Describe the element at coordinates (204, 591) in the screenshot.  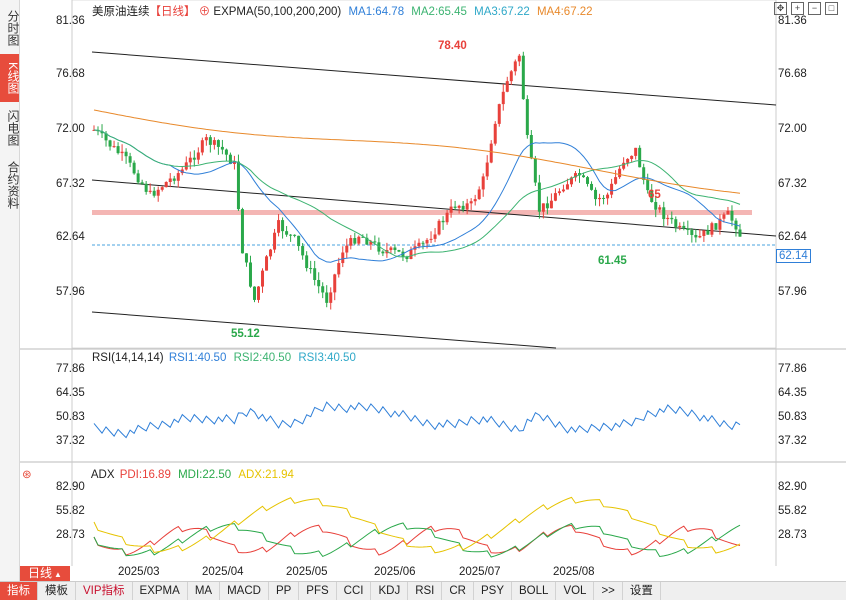
I see `ma-tab: MA` at that location.